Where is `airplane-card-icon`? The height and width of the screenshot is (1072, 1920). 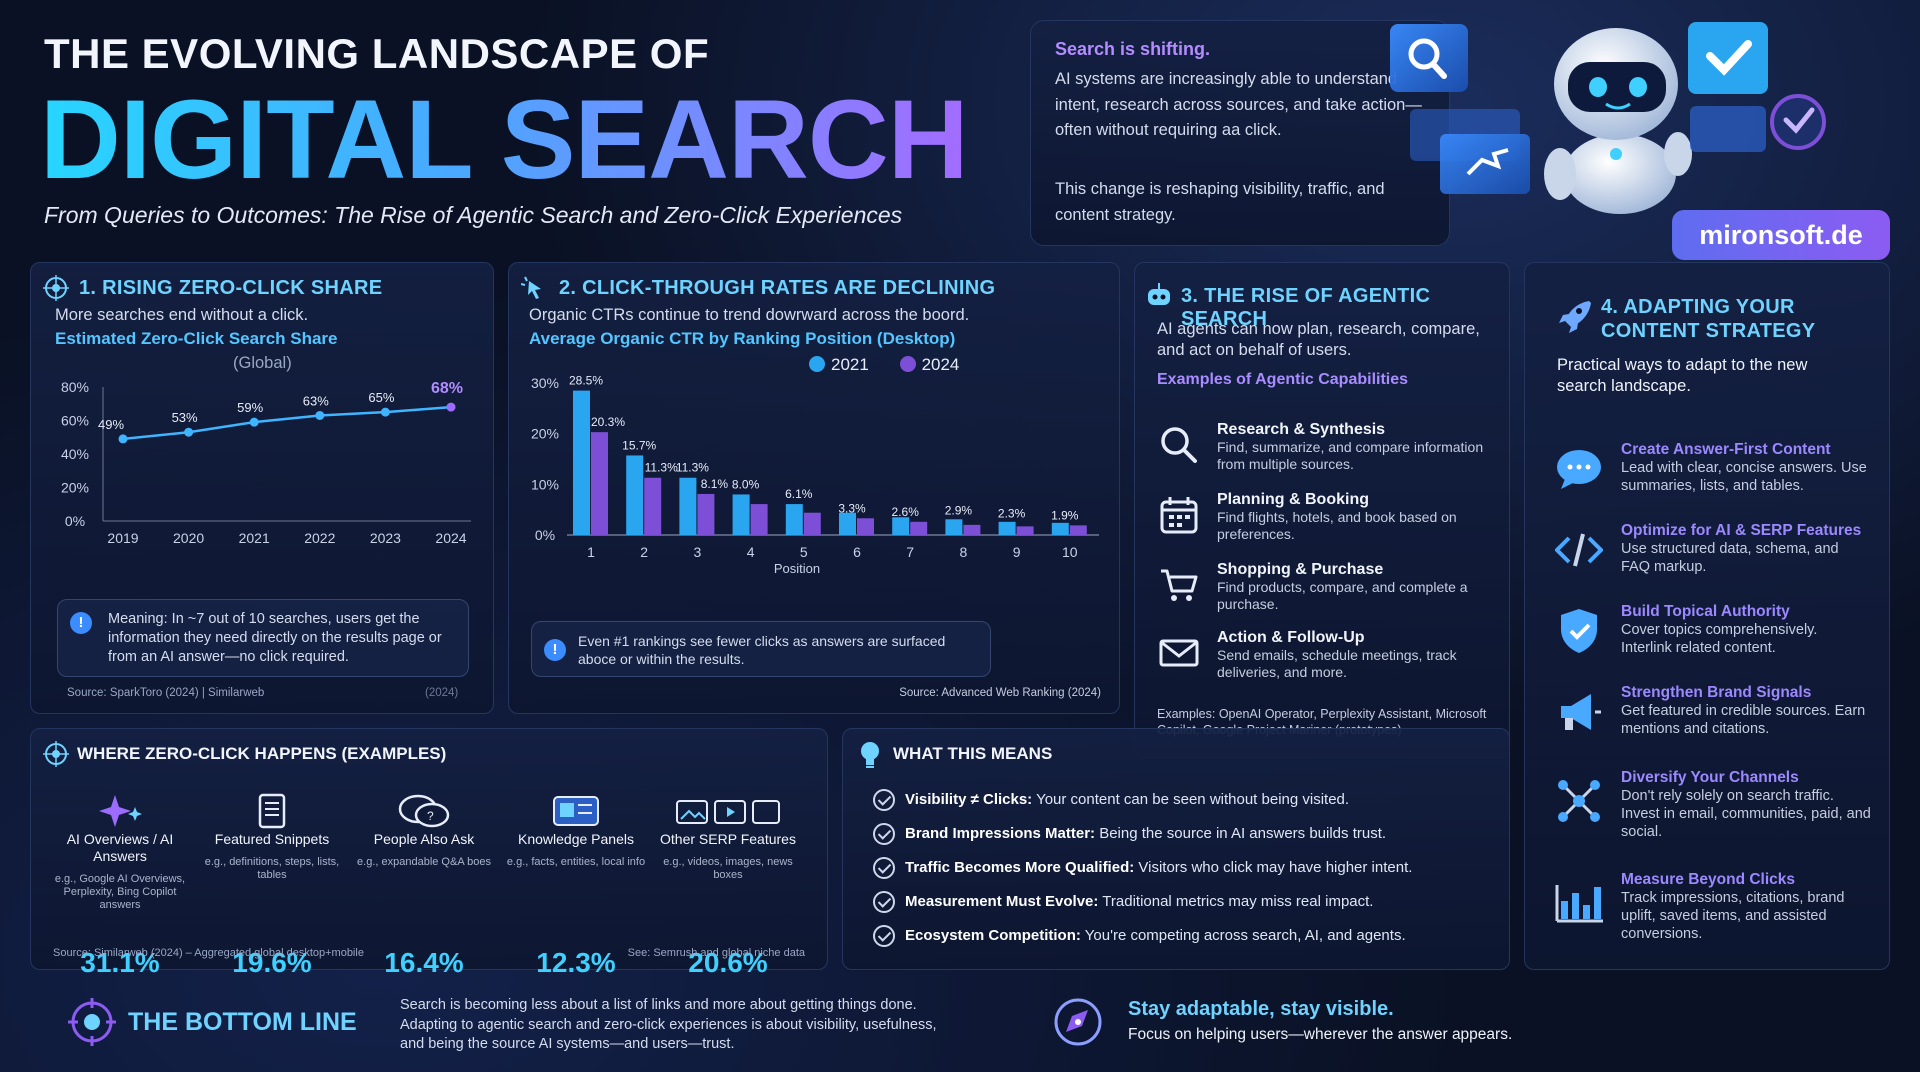 airplane-card-icon is located at coordinates (1485, 164).